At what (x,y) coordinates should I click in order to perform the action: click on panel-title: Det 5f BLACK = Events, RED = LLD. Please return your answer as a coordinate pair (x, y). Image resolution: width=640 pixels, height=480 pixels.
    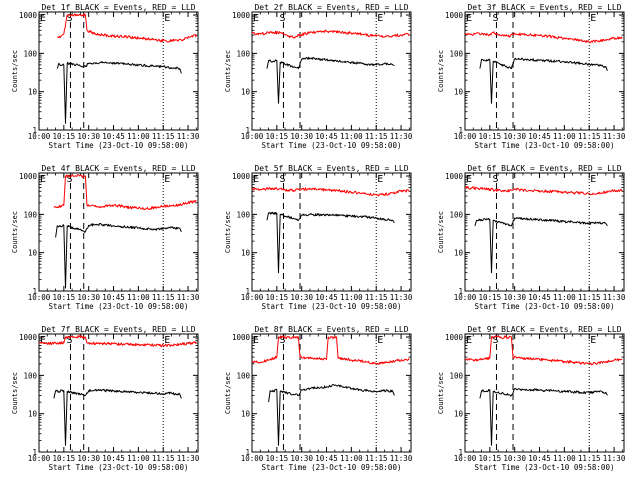
    Looking at the image, I should click on (331, 168).